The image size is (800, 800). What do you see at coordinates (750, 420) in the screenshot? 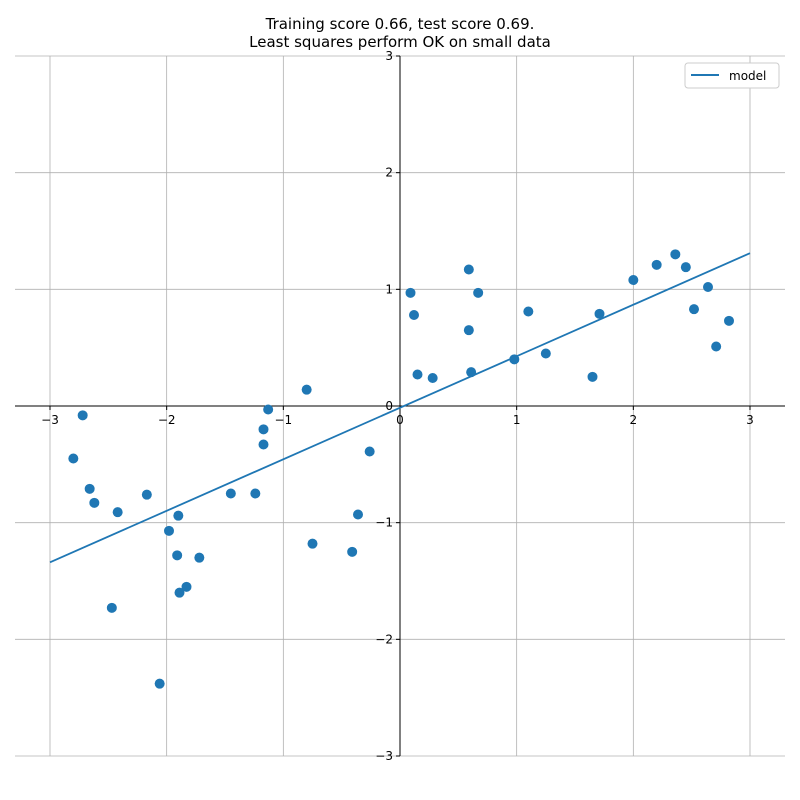
I see `x-tick-label-6: 3` at bounding box center [750, 420].